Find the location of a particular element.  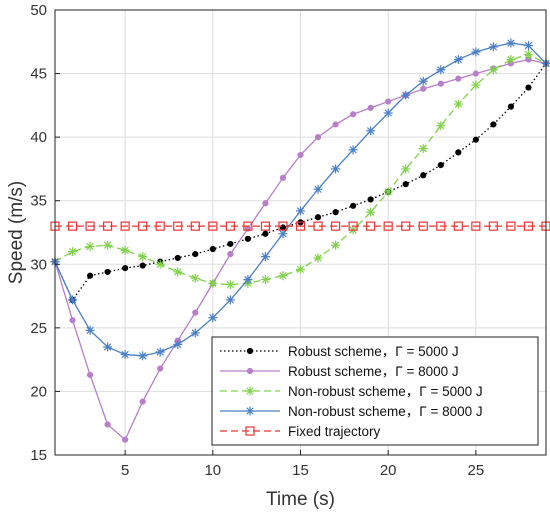

y-tick-label: 45 is located at coordinates (38, 74).